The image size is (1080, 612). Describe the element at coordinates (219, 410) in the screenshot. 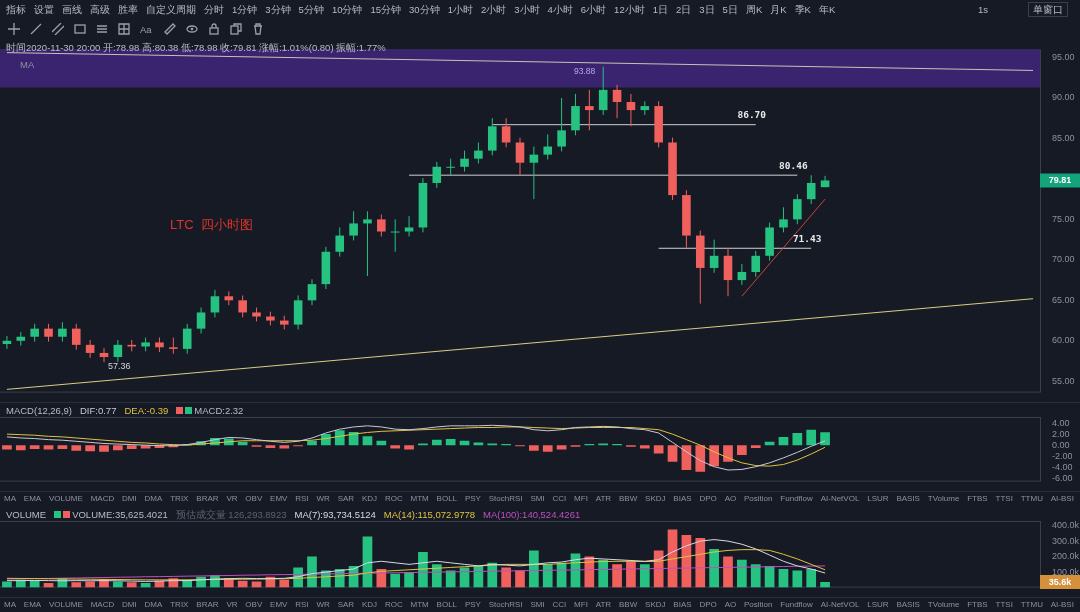

I see `legend-label: MACD:2.32` at that location.